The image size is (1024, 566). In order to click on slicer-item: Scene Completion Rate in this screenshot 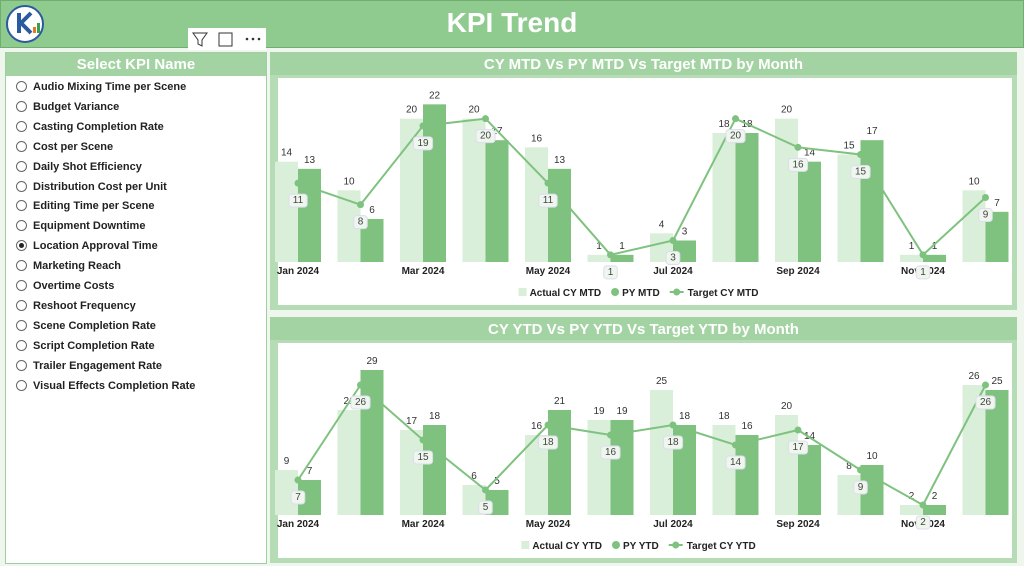, I will do `click(86, 326)`.